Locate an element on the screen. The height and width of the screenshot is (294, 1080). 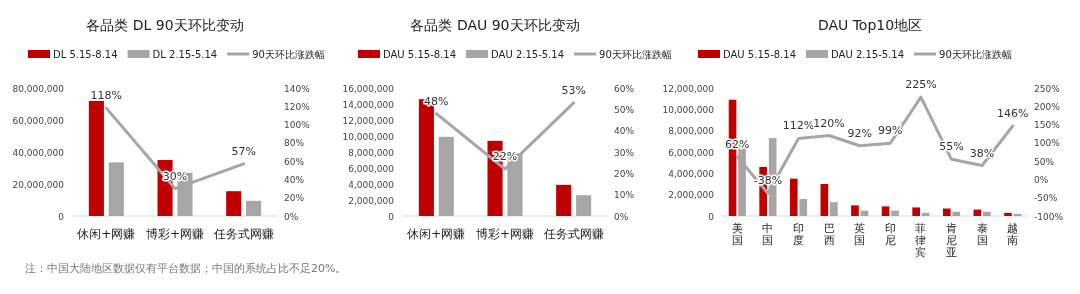
y2-tick-label: 30% is located at coordinates (624, 152).